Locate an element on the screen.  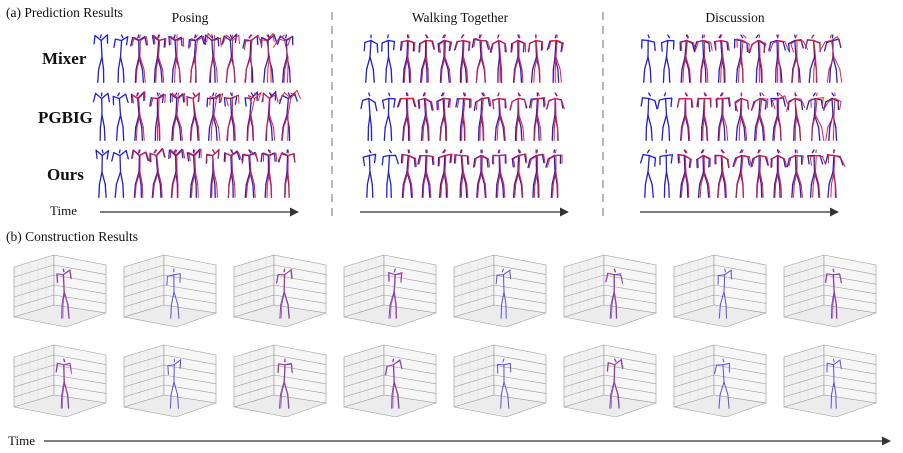
time-label-a: Time is located at coordinates (63, 210).